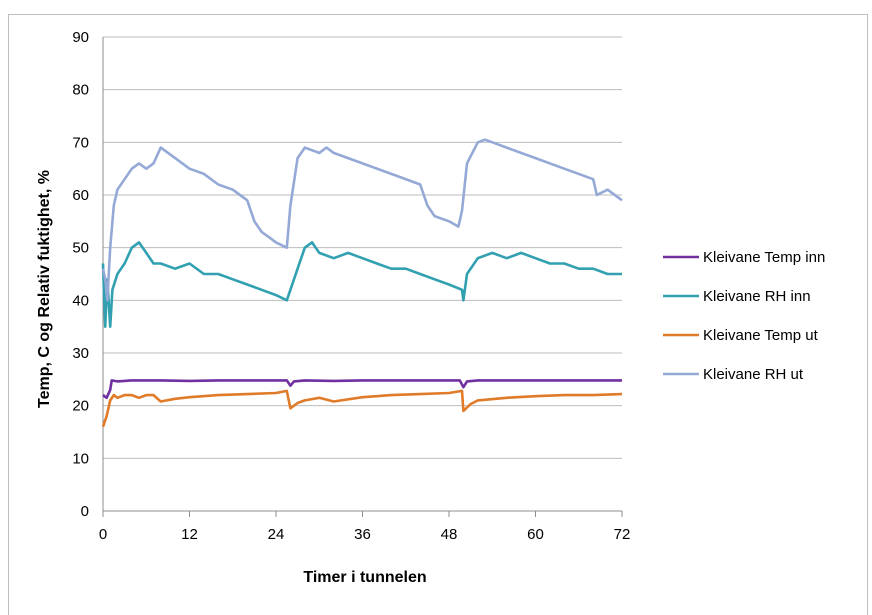 This screenshot has height=615, width=872. What do you see at coordinates (80, 37) in the screenshot?
I see `y-tick-label: 90` at bounding box center [80, 37].